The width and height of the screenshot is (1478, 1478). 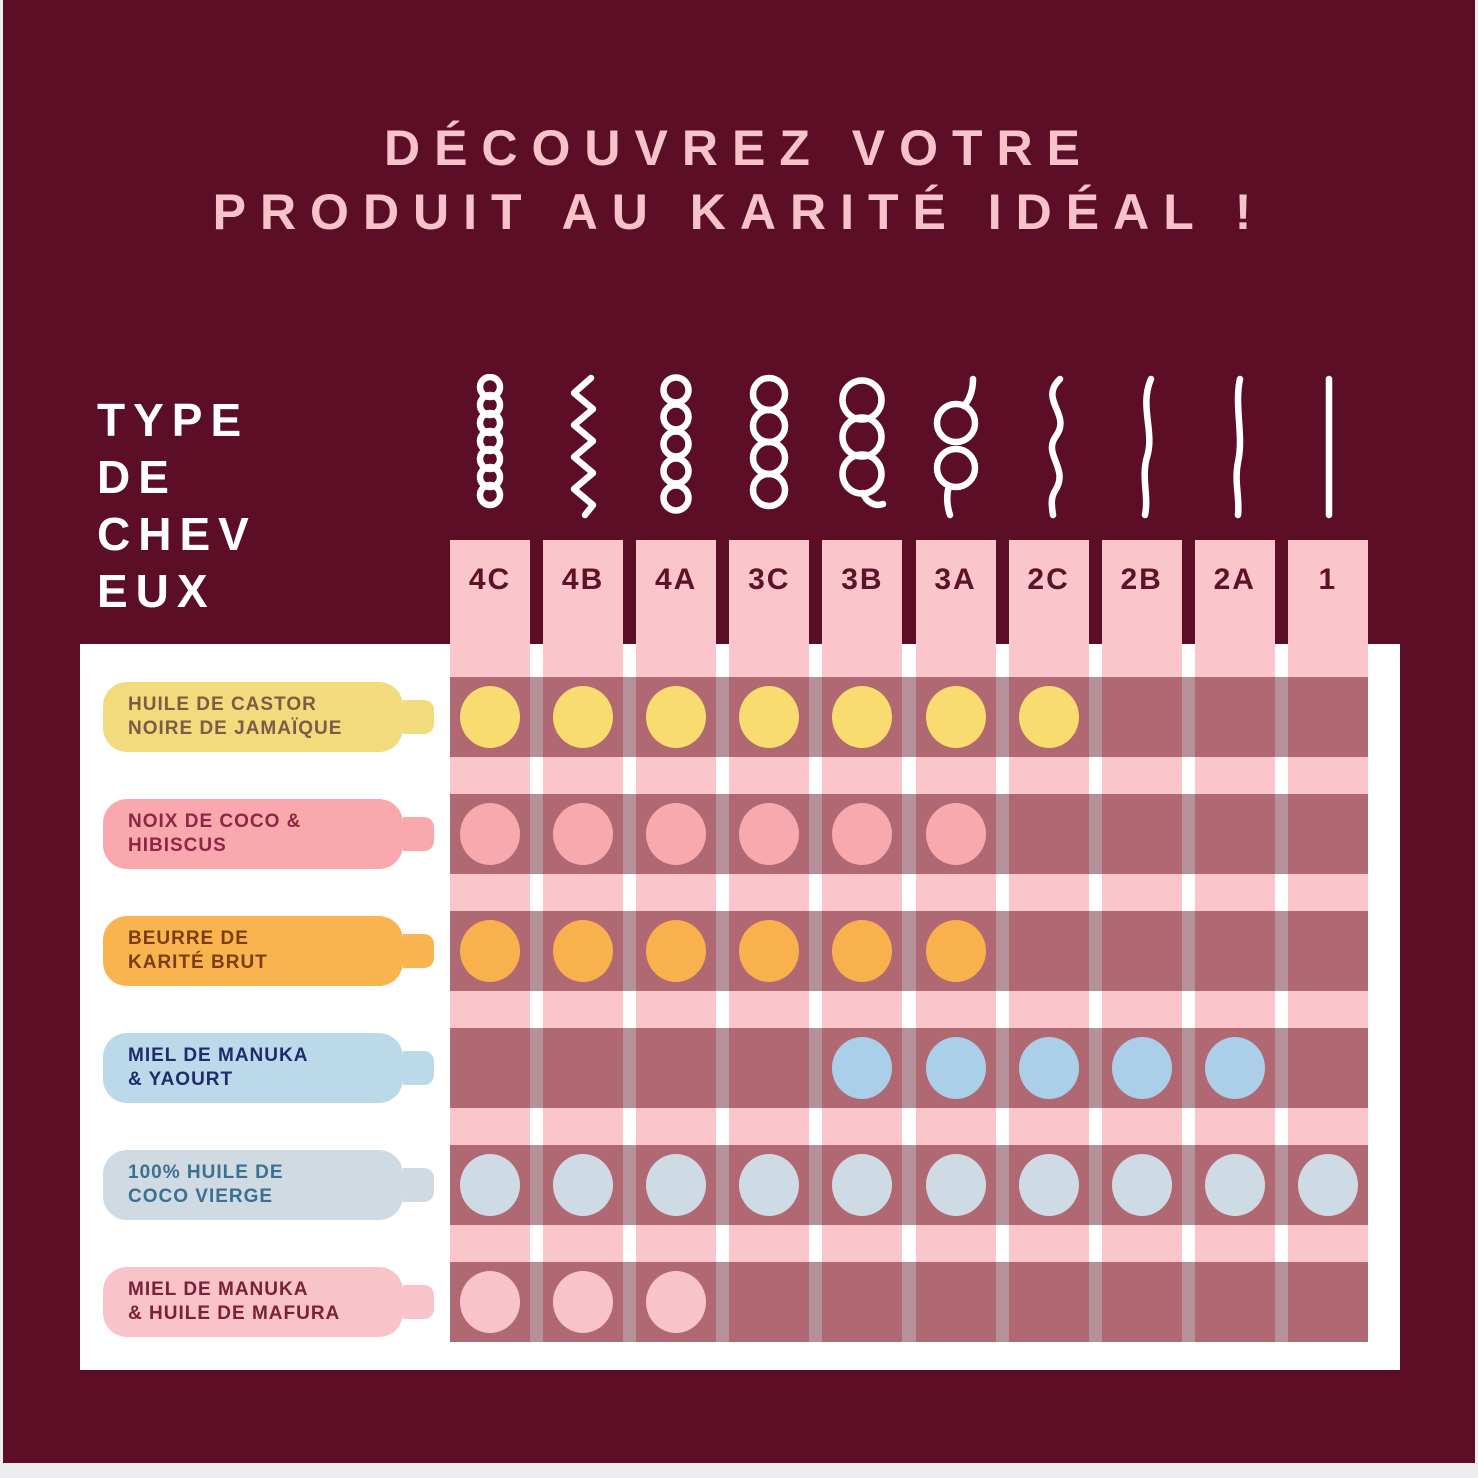 I want to click on hair-curl-icon-curl-large-loops, so click(x=862, y=447).